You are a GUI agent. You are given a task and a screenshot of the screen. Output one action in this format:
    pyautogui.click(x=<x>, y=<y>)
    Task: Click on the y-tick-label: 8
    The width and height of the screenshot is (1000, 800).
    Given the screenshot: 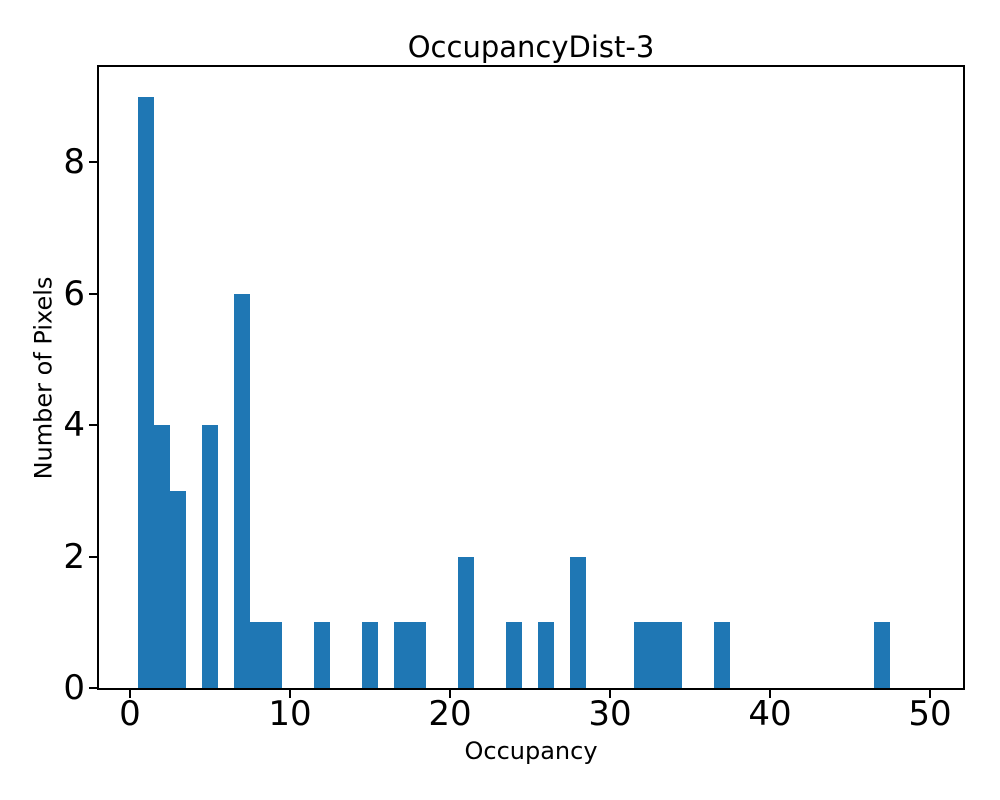 What is the action you would take?
    pyautogui.click(x=74, y=162)
    